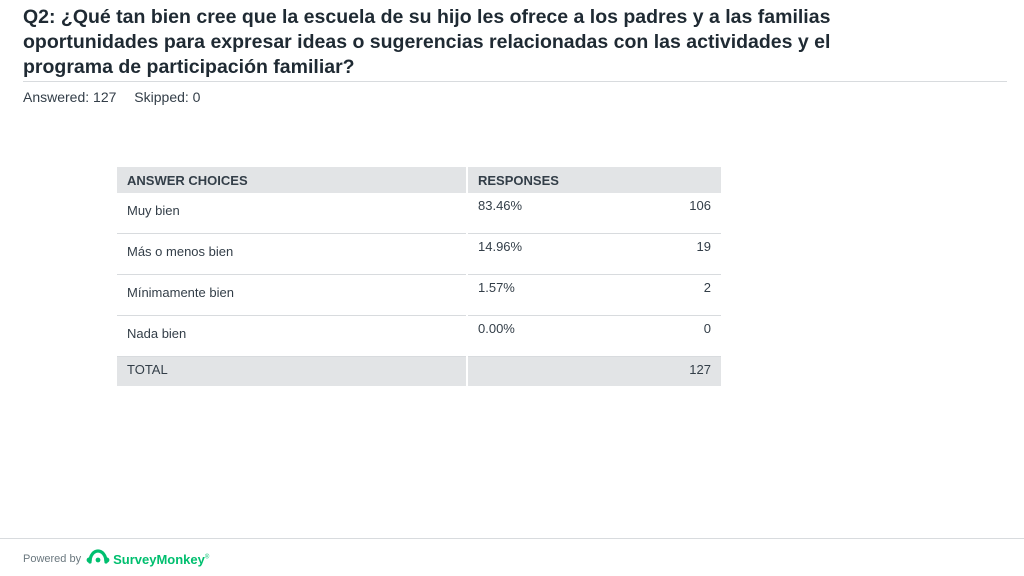  Describe the element at coordinates (167, 97) in the screenshot. I see `skipped-count: Skipped: 0` at that location.